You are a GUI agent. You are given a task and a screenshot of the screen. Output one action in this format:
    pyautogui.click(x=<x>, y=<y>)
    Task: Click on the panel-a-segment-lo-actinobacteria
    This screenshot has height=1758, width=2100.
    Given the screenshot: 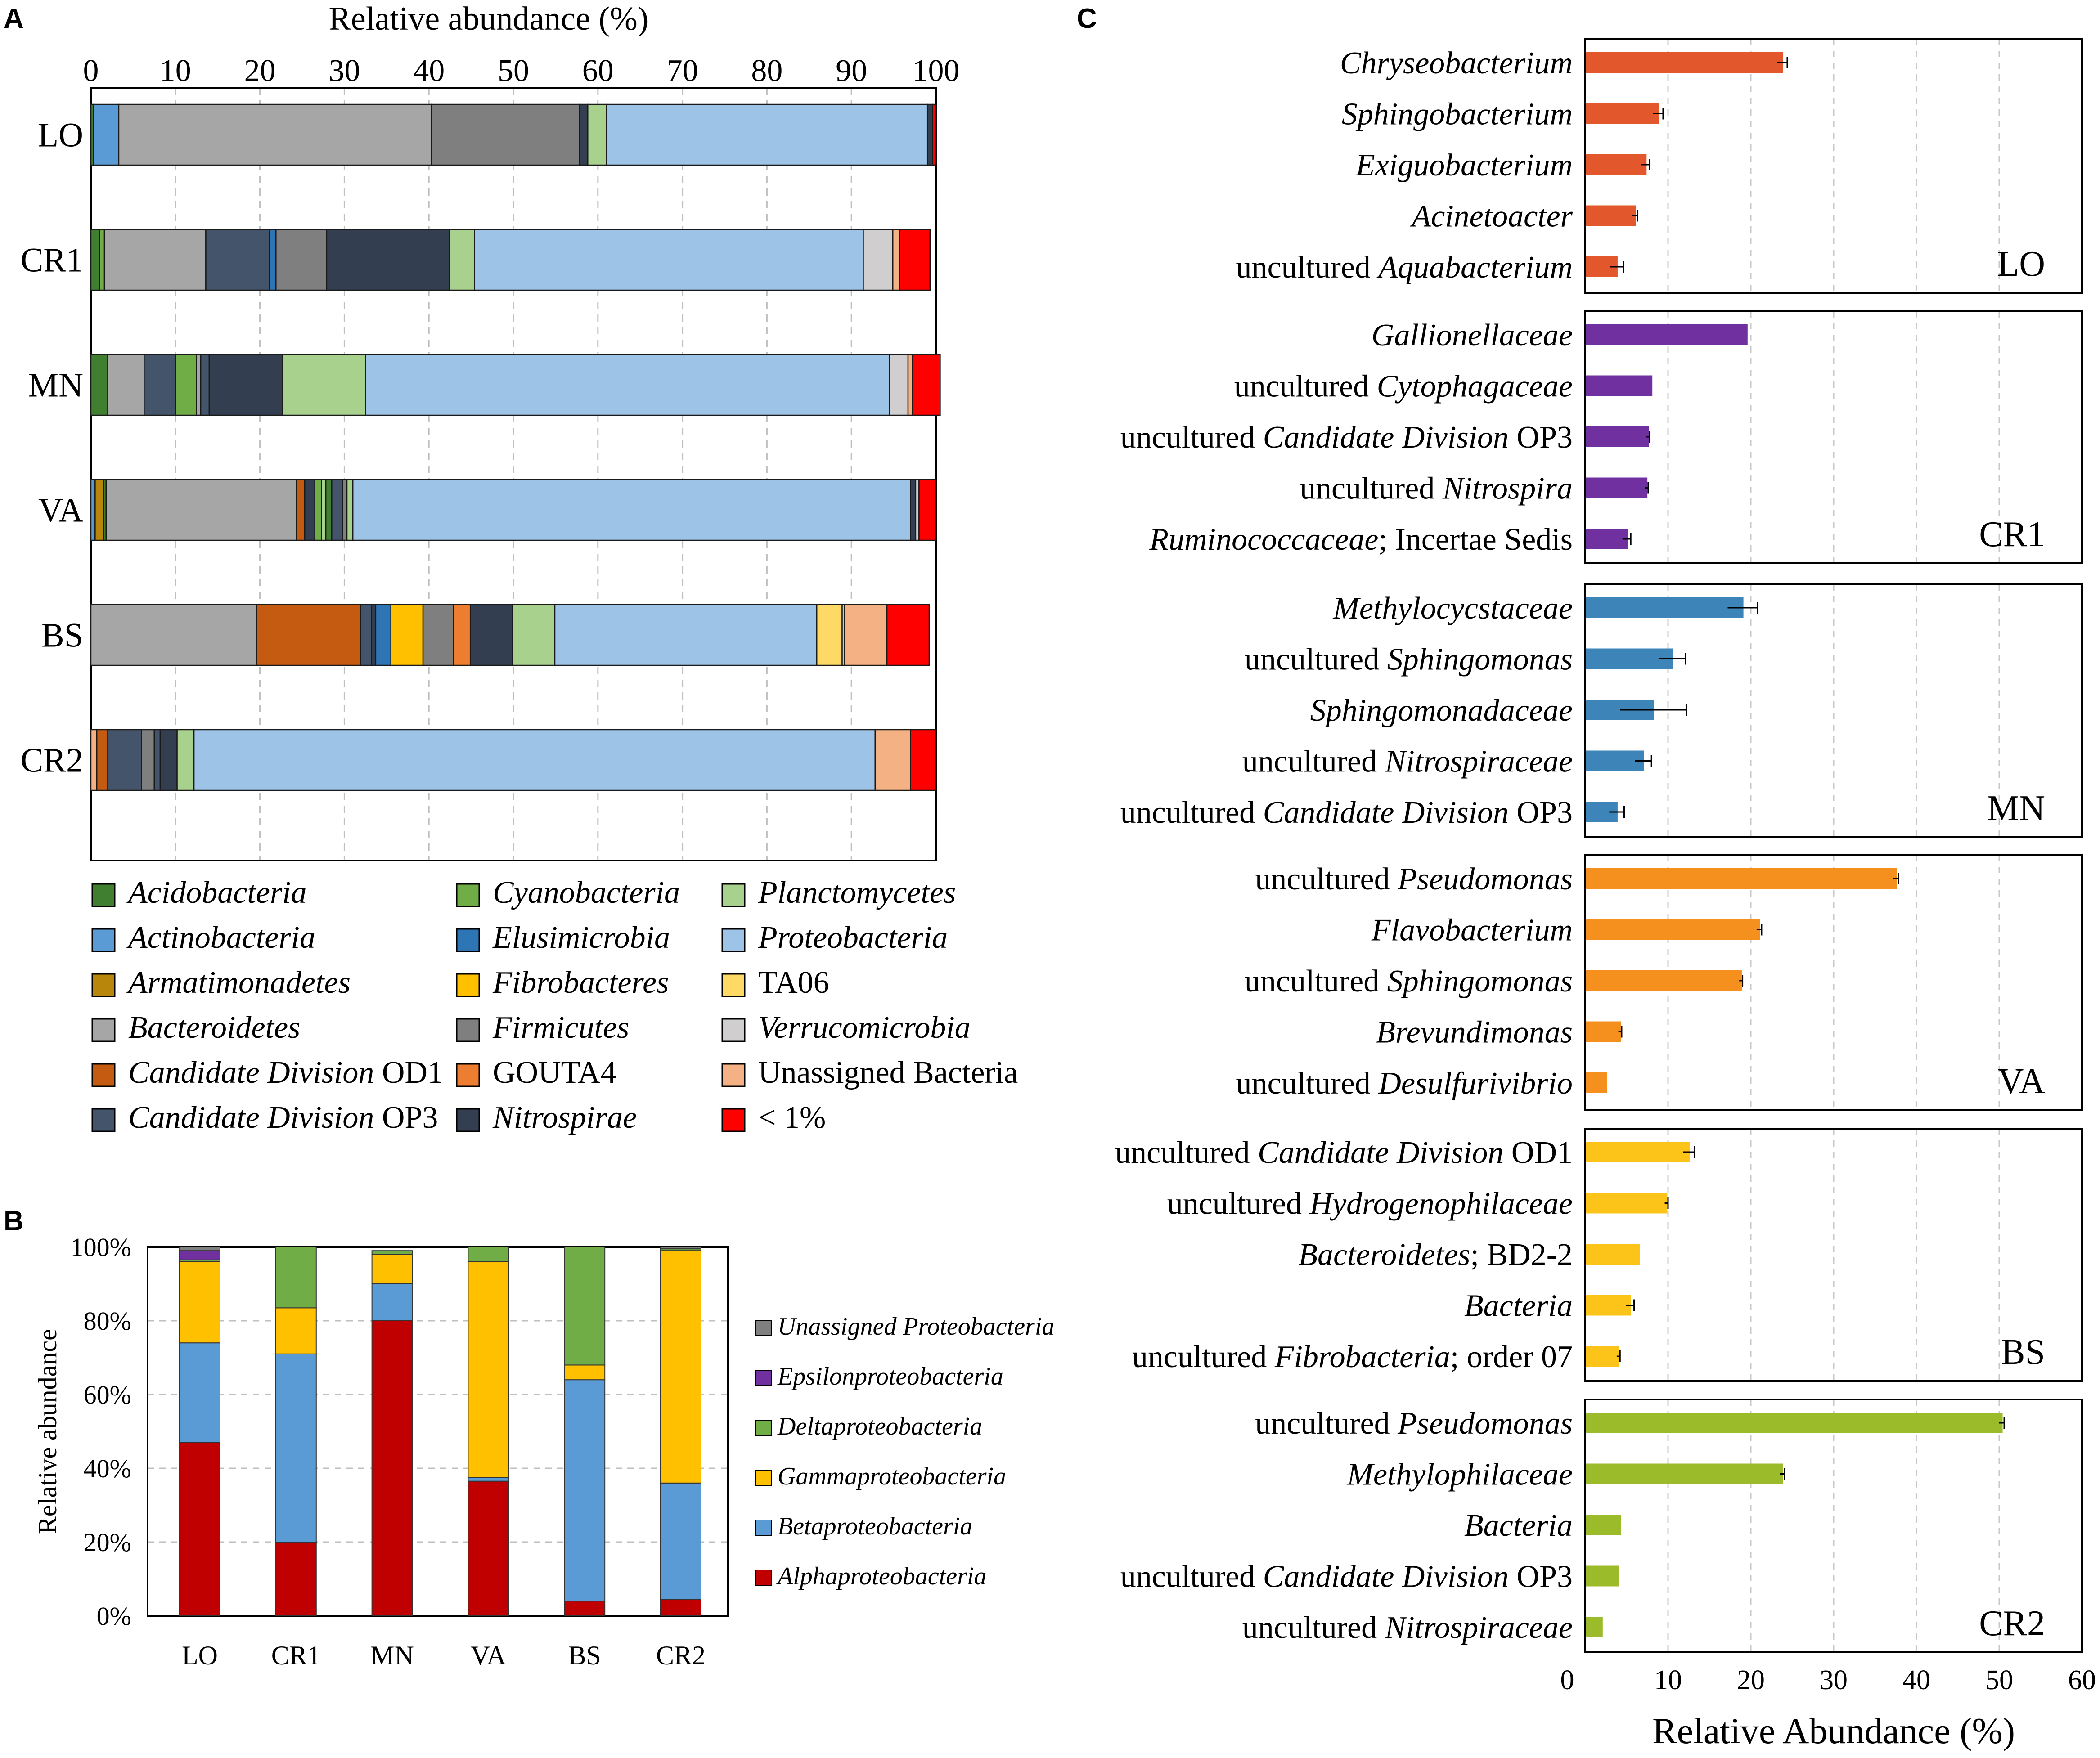 What is the action you would take?
    pyautogui.click(x=106, y=134)
    